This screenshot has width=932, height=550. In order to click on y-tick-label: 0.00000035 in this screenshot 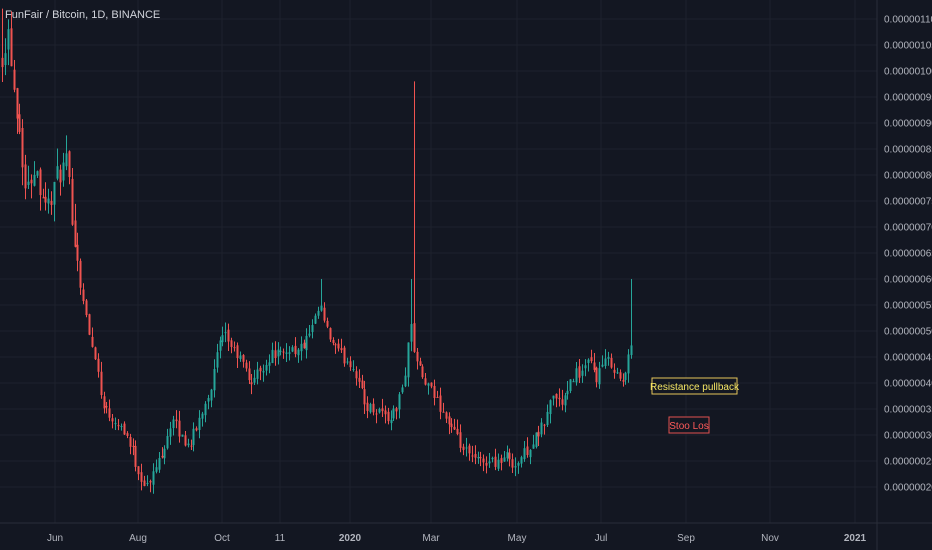, I will do `click(908, 410)`.